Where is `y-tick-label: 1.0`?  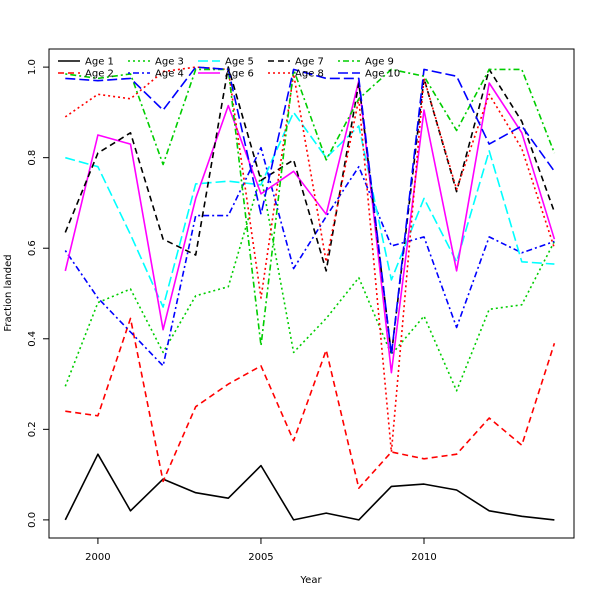
y-tick-label: 1.0 is located at coordinates (32, 67).